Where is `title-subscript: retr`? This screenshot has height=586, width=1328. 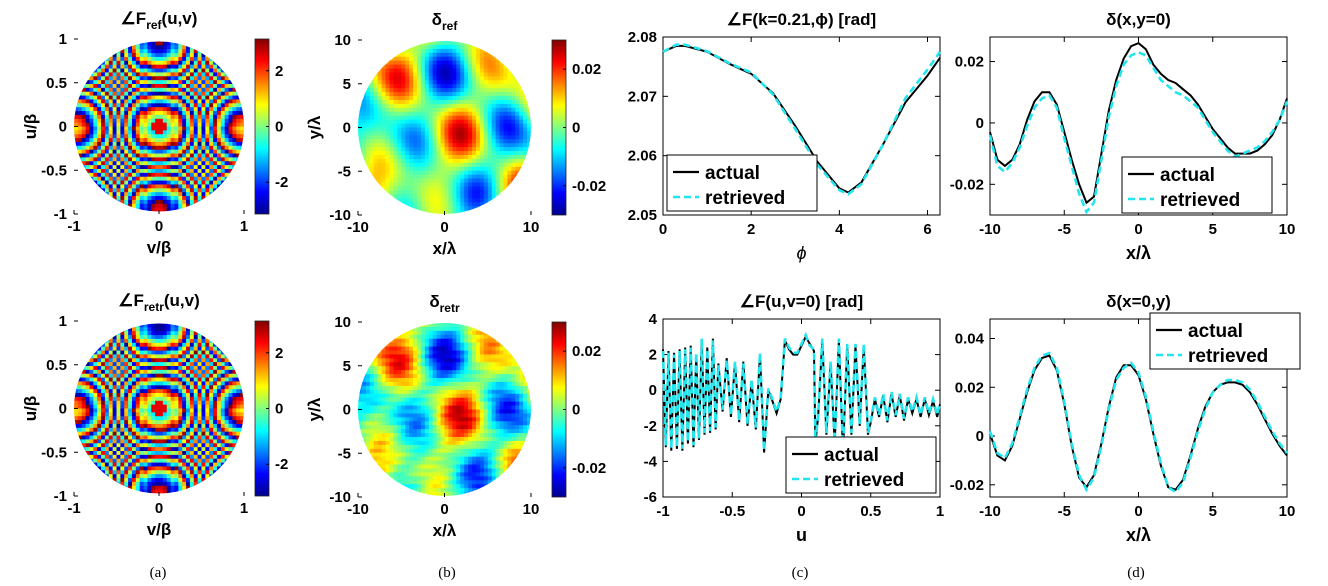
title-subscript: retr is located at coordinates (154, 307).